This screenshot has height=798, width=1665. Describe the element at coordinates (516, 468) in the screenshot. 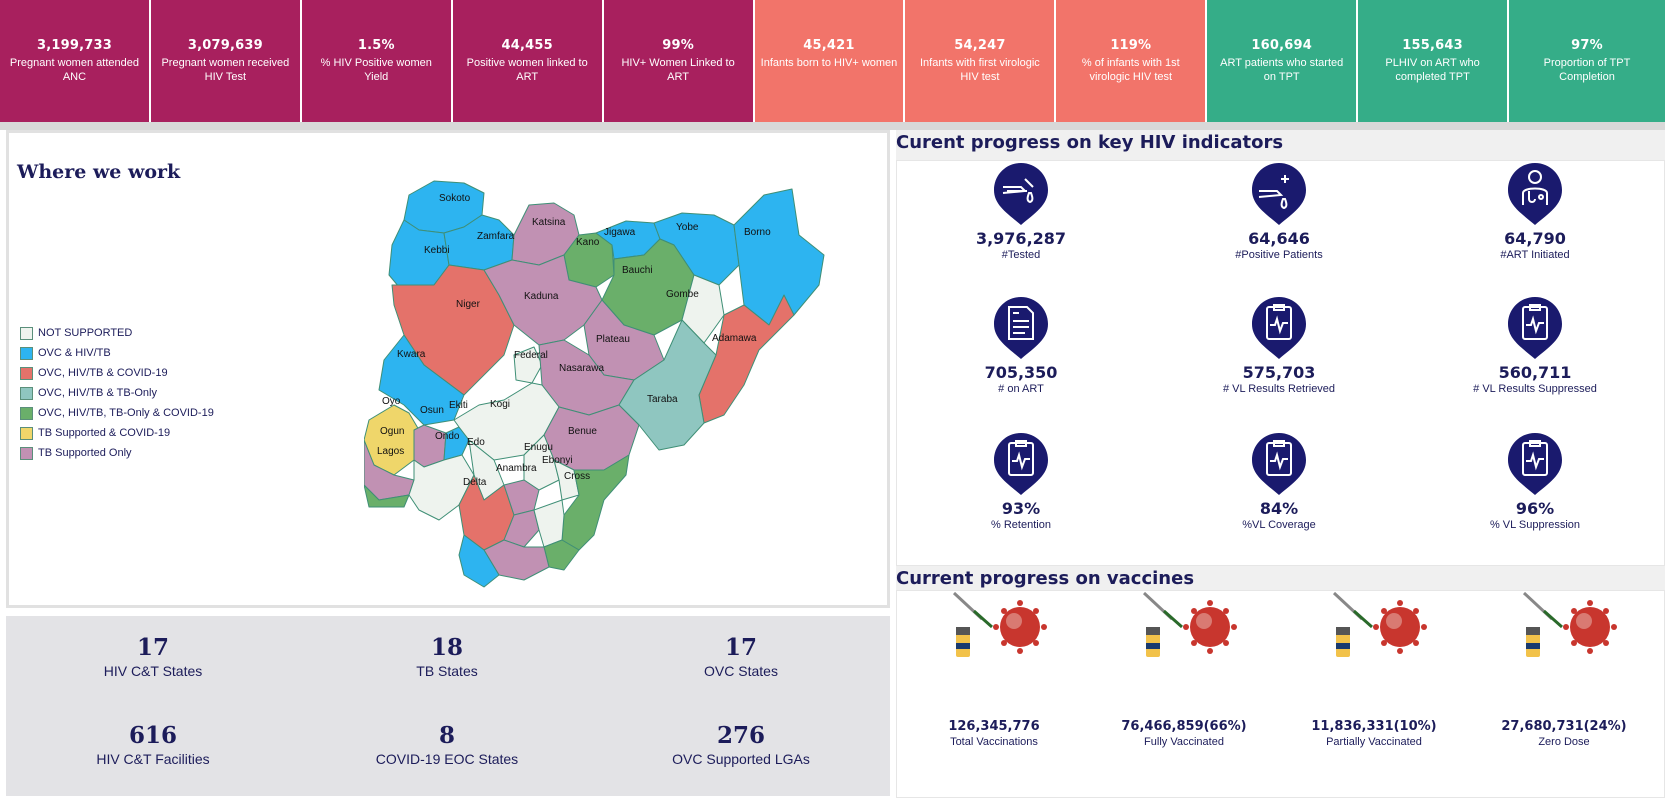

I see `map-label-anambra: Anambra` at that location.